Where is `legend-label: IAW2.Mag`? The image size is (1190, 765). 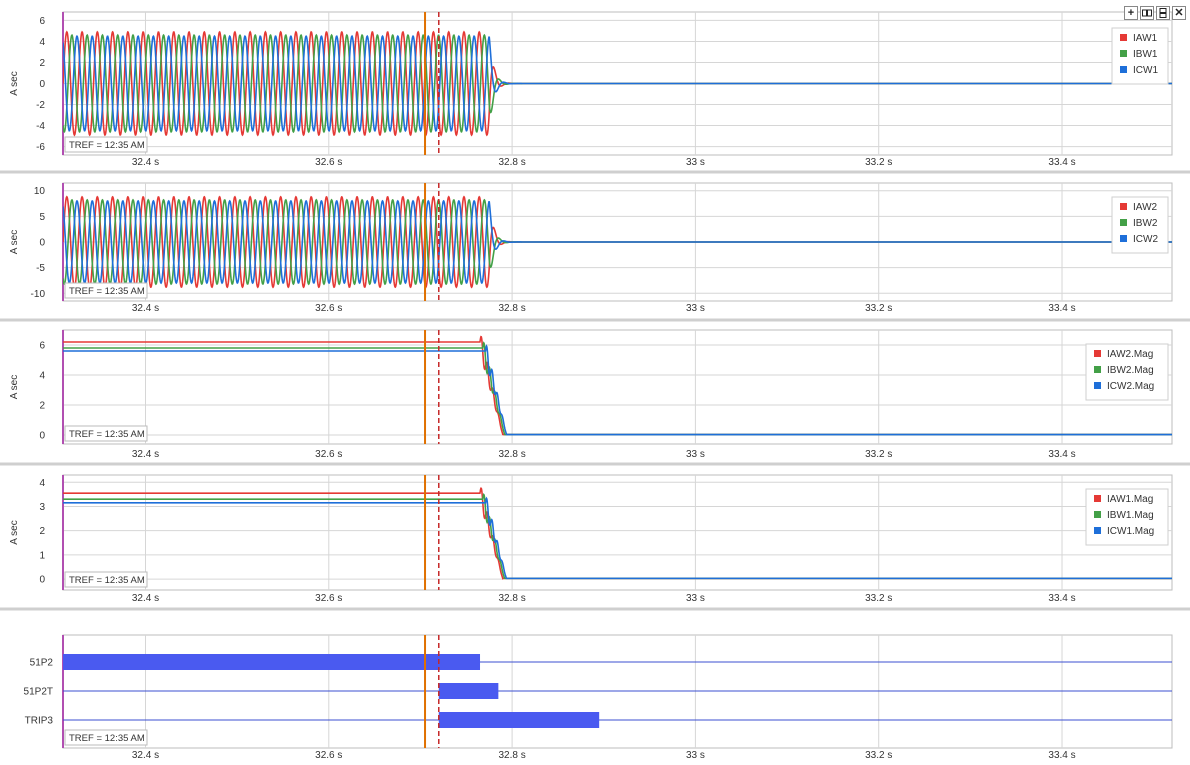 legend-label: IAW2.Mag is located at coordinates (1130, 354).